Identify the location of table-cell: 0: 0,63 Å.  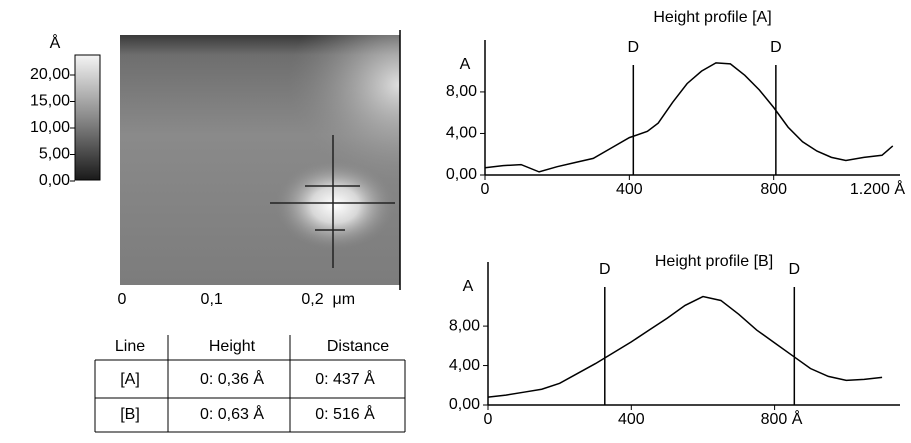
(232, 413).